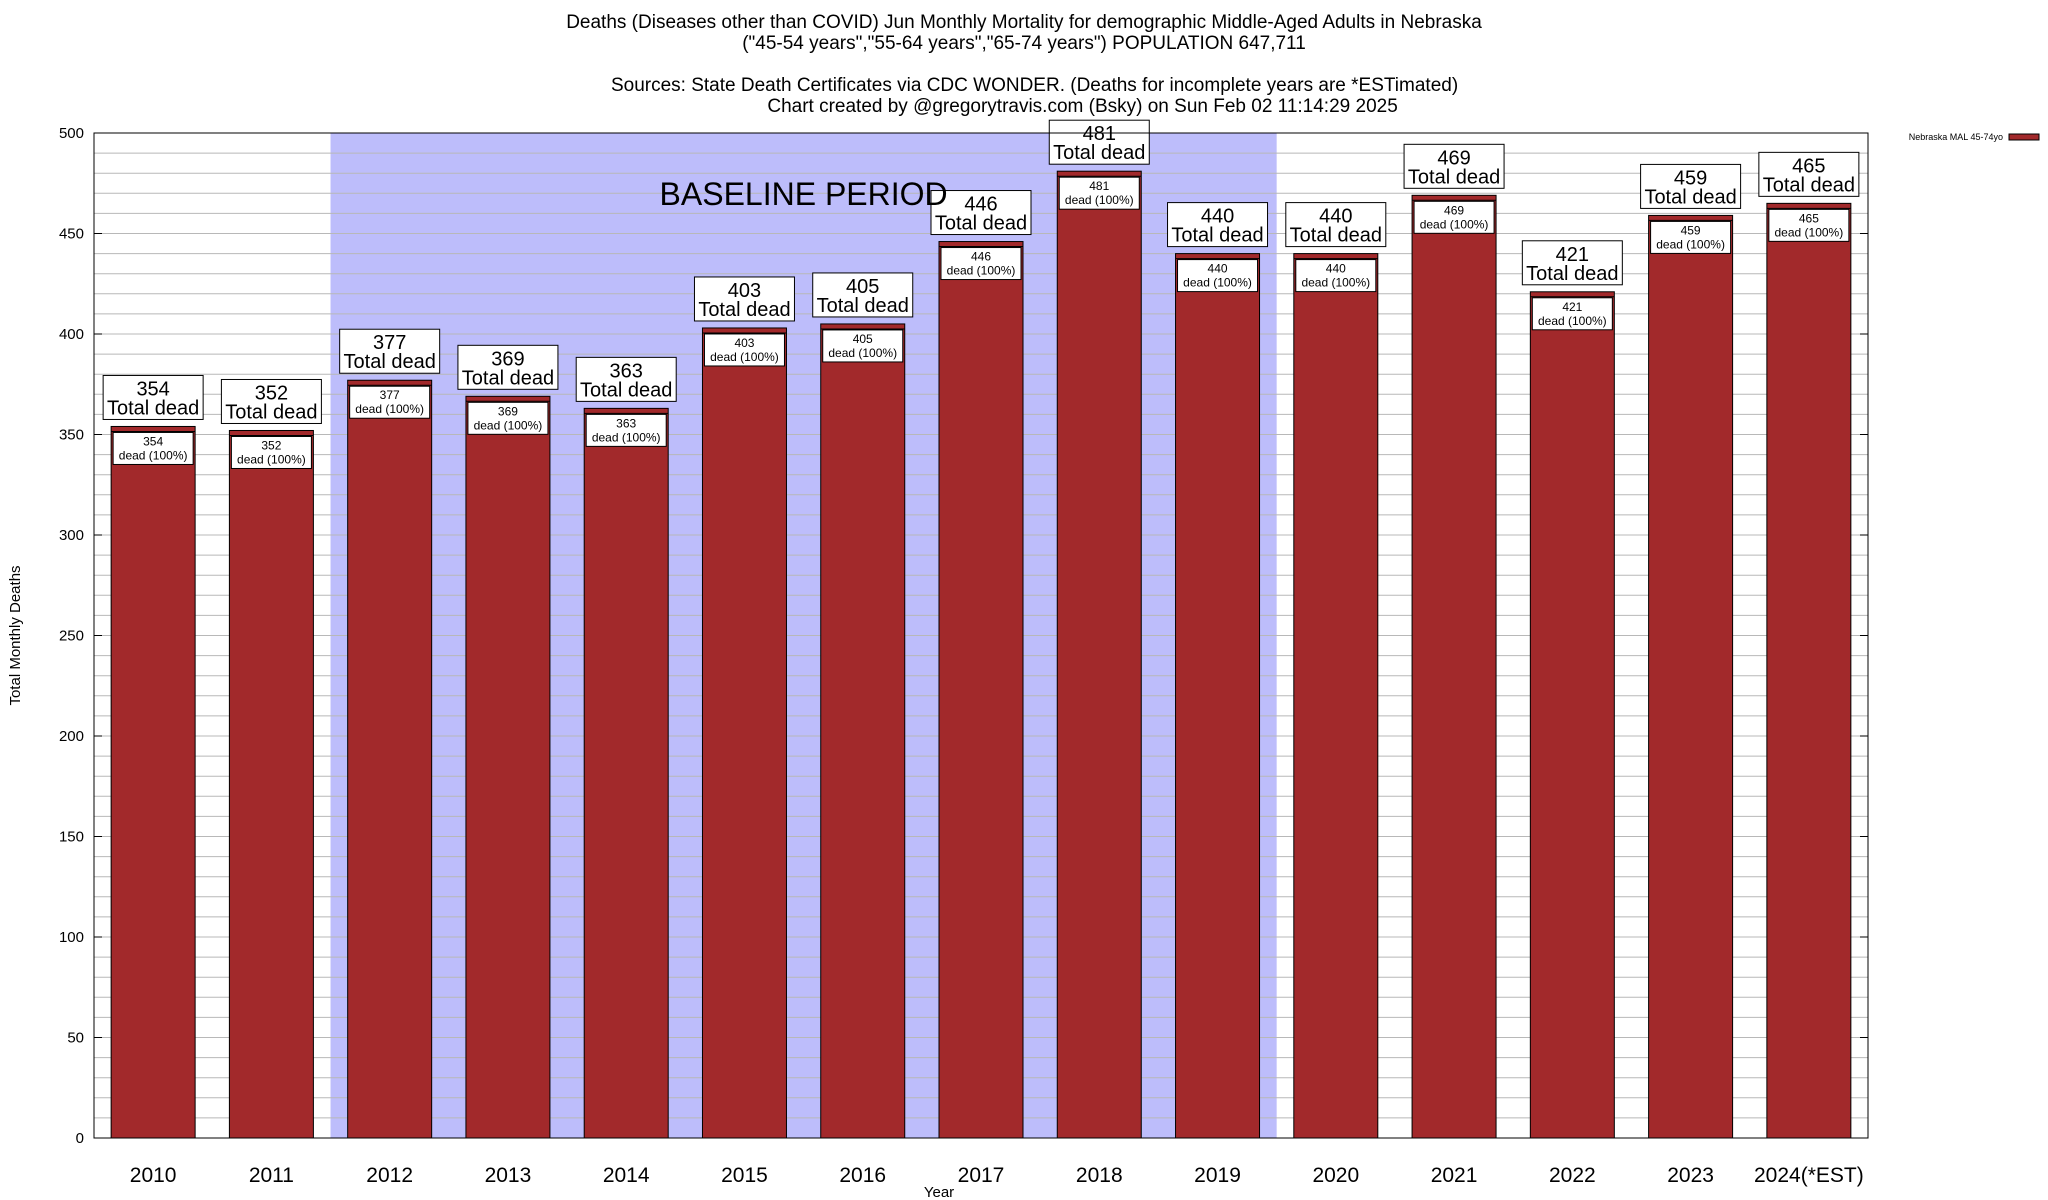  Describe the element at coordinates (2024, 137) in the screenshot. I see `legend-swatch` at that location.